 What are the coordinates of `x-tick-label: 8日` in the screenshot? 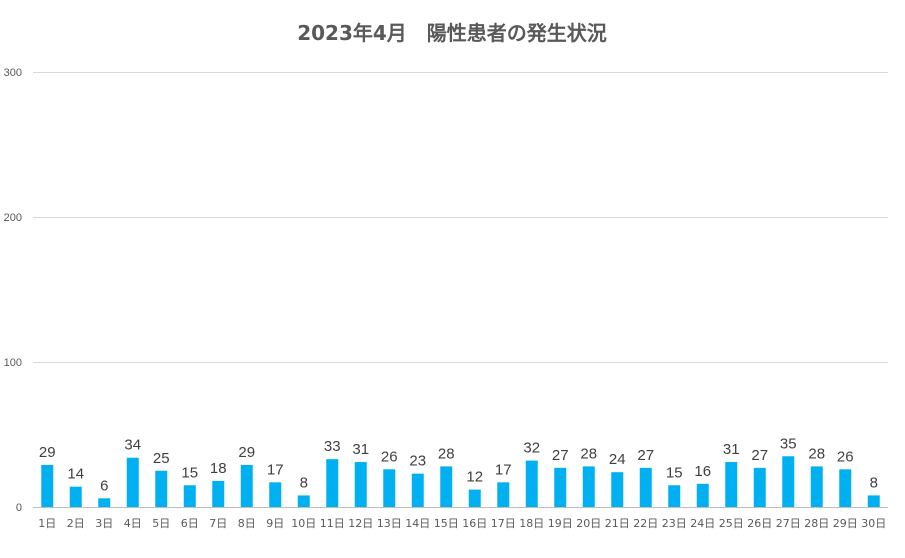 It's located at (247, 523).